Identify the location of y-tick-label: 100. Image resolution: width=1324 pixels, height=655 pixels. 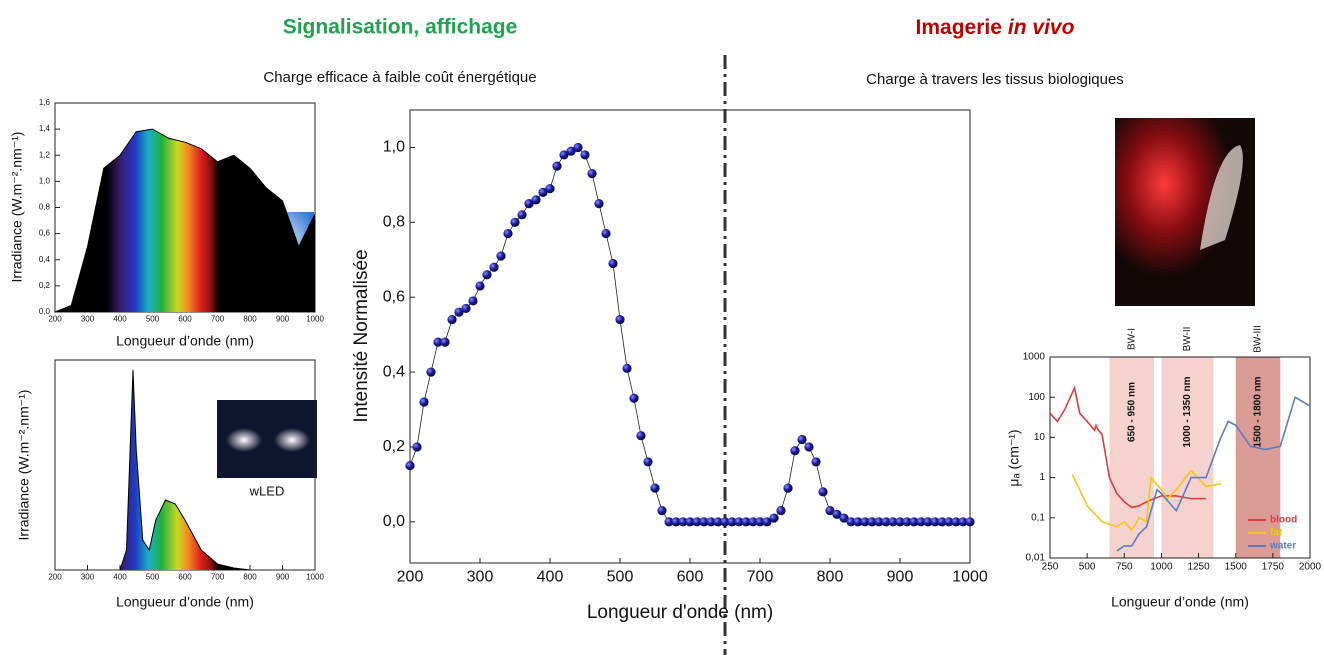
(1036, 397).